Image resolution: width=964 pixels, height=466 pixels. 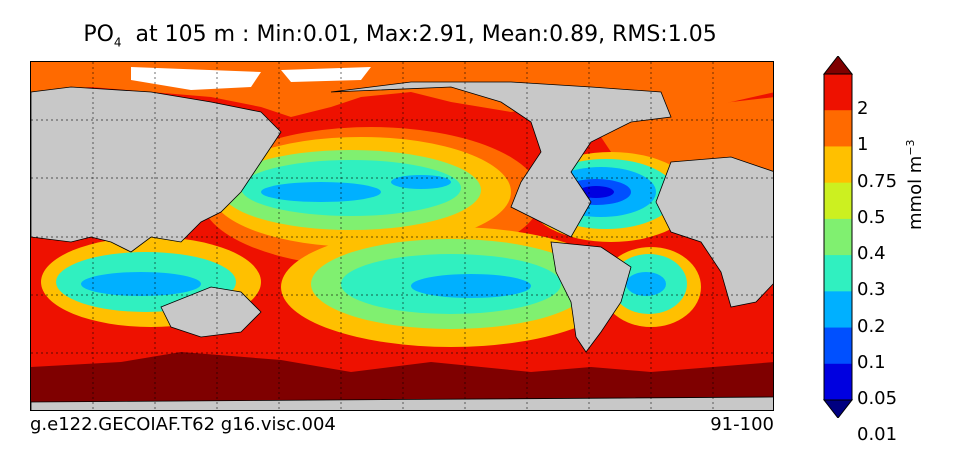 What do you see at coordinates (910, 147) in the screenshot?
I see `unit-exponent: −3` at bounding box center [910, 147].